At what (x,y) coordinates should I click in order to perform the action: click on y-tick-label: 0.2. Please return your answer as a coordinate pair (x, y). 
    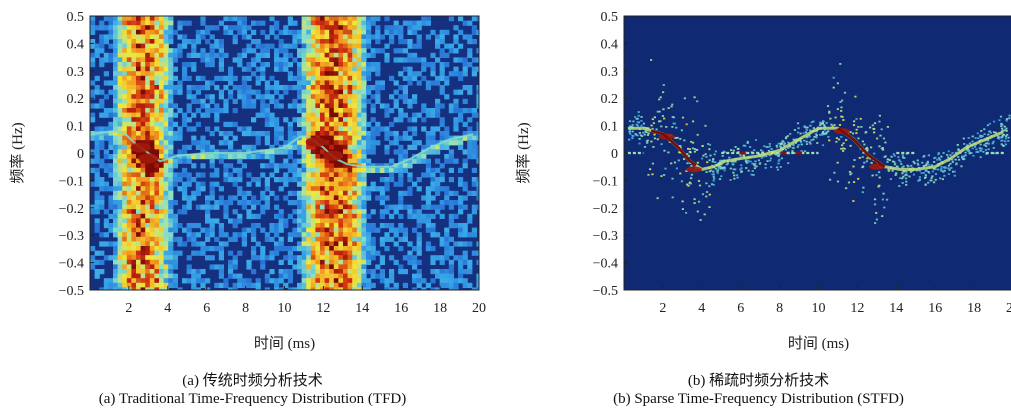
    Looking at the image, I should click on (76, 99).